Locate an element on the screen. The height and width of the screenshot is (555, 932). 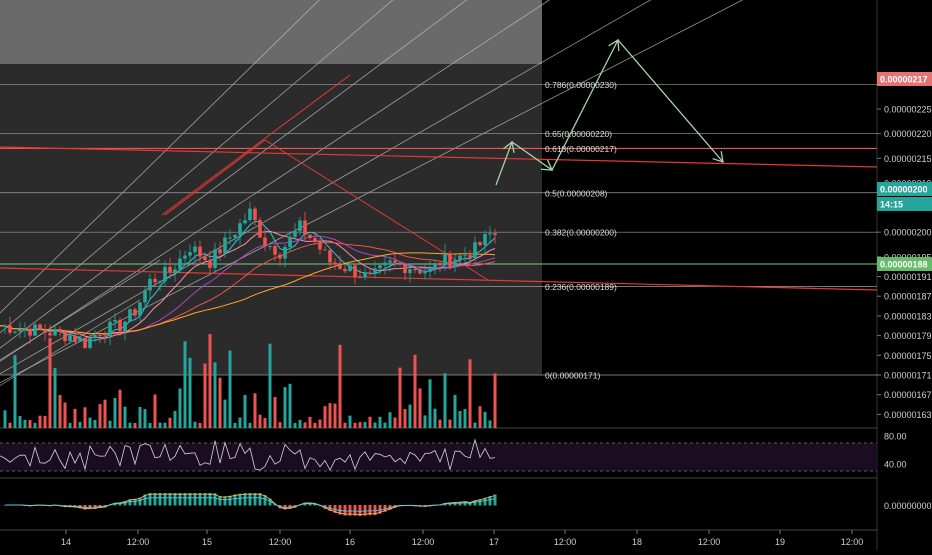
price-tick-label: 0.00000163 is located at coordinates (908, 415).